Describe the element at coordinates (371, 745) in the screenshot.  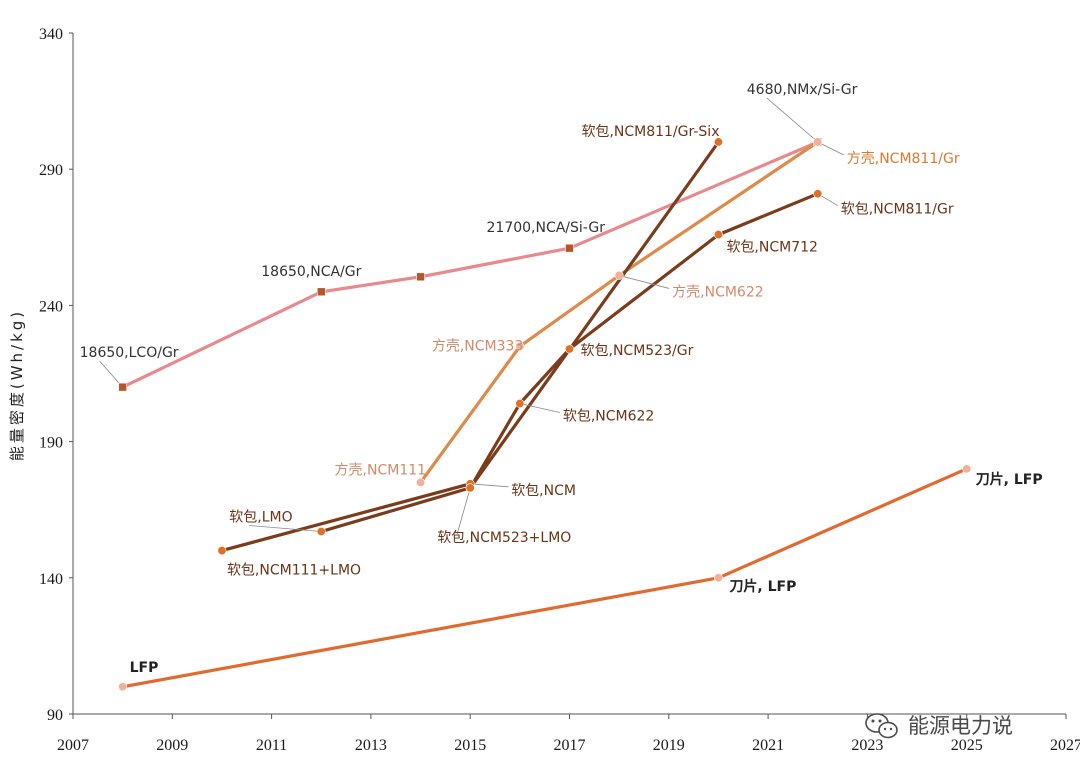
I see `x-tick-label: 2013` at that location.